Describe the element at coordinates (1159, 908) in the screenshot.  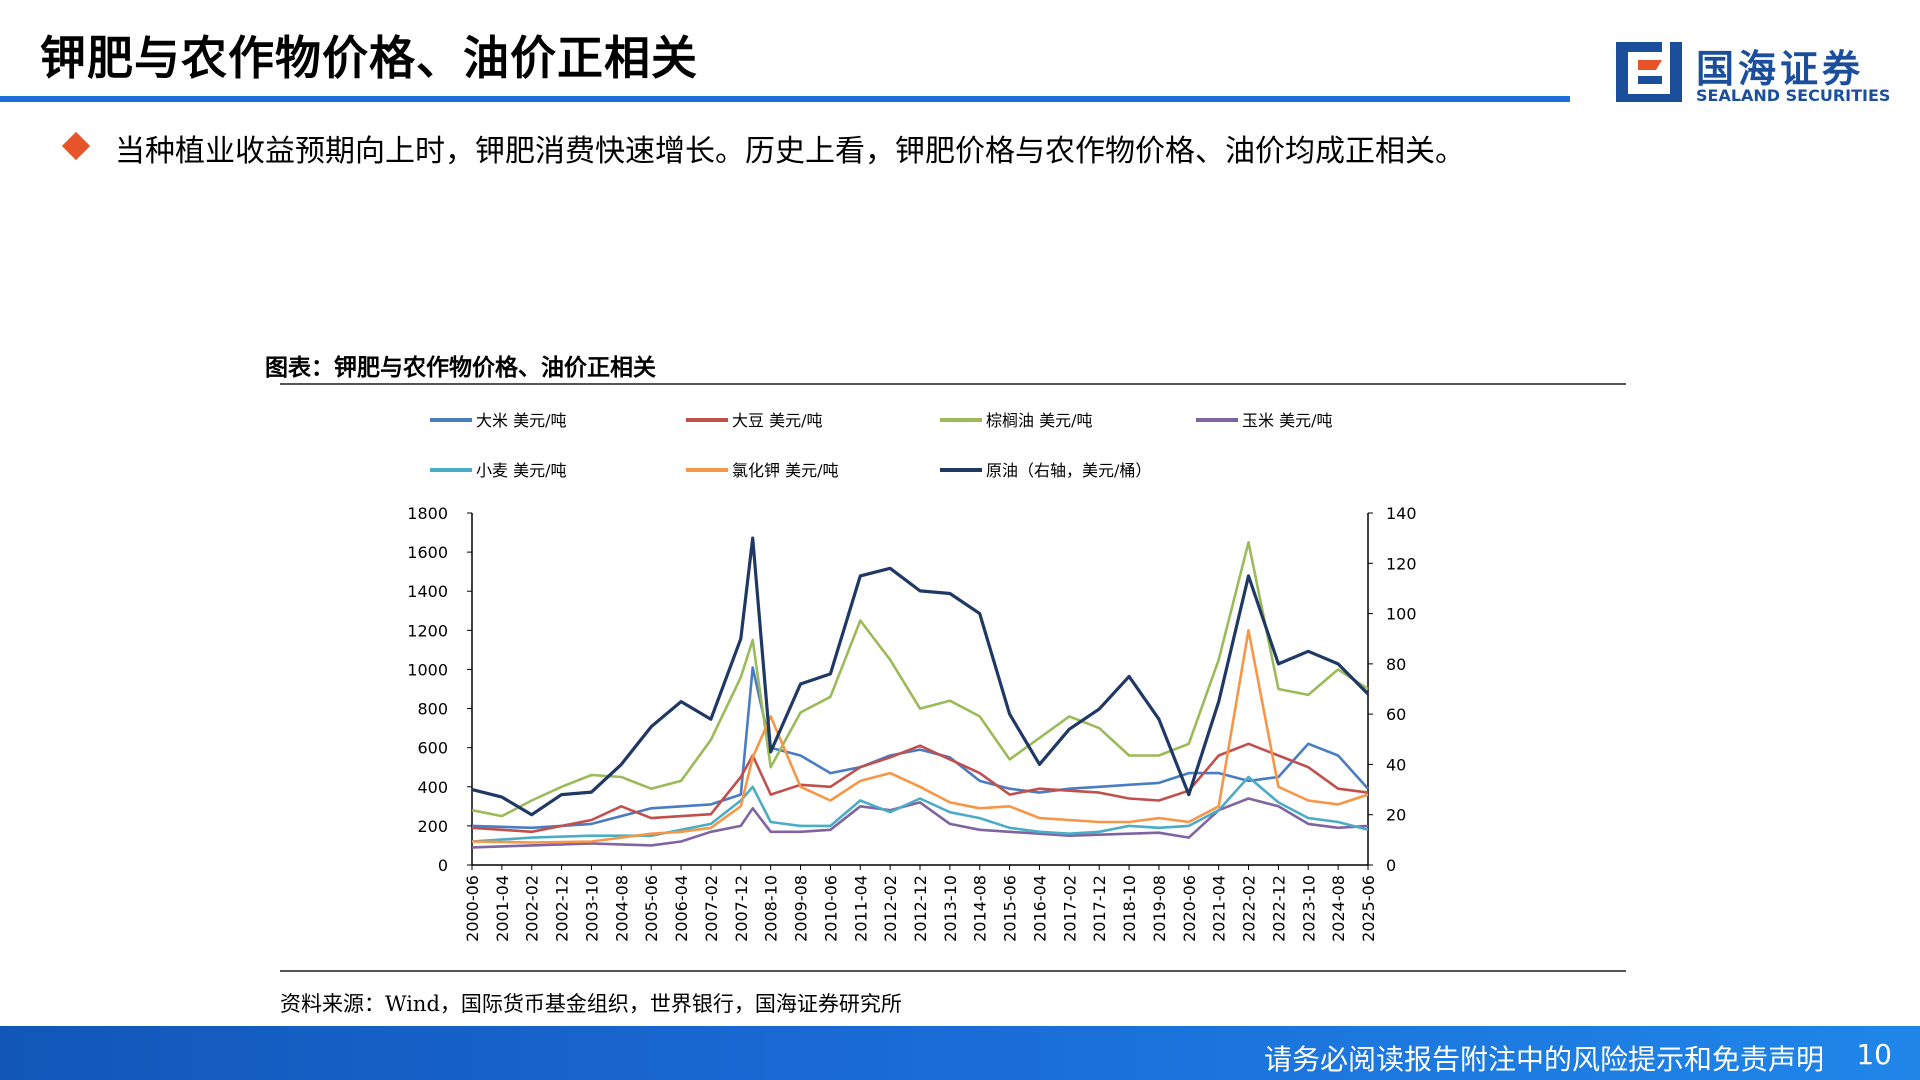
I see `x-tick-label: 2019-08` at that location.